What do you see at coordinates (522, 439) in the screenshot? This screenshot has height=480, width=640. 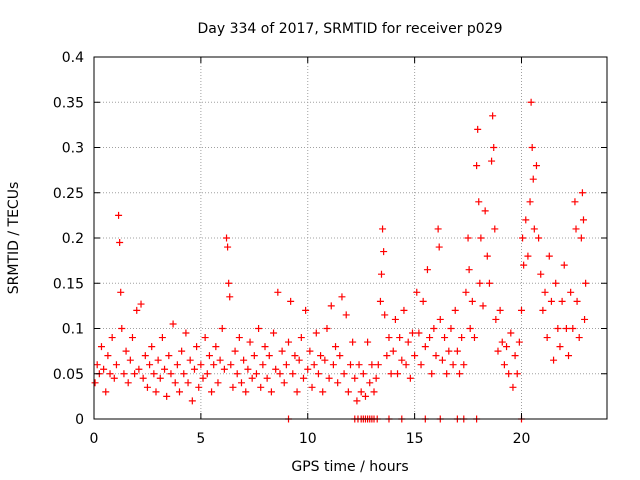 I see `x-tick-label: 20` at bounding box center [522, 439].